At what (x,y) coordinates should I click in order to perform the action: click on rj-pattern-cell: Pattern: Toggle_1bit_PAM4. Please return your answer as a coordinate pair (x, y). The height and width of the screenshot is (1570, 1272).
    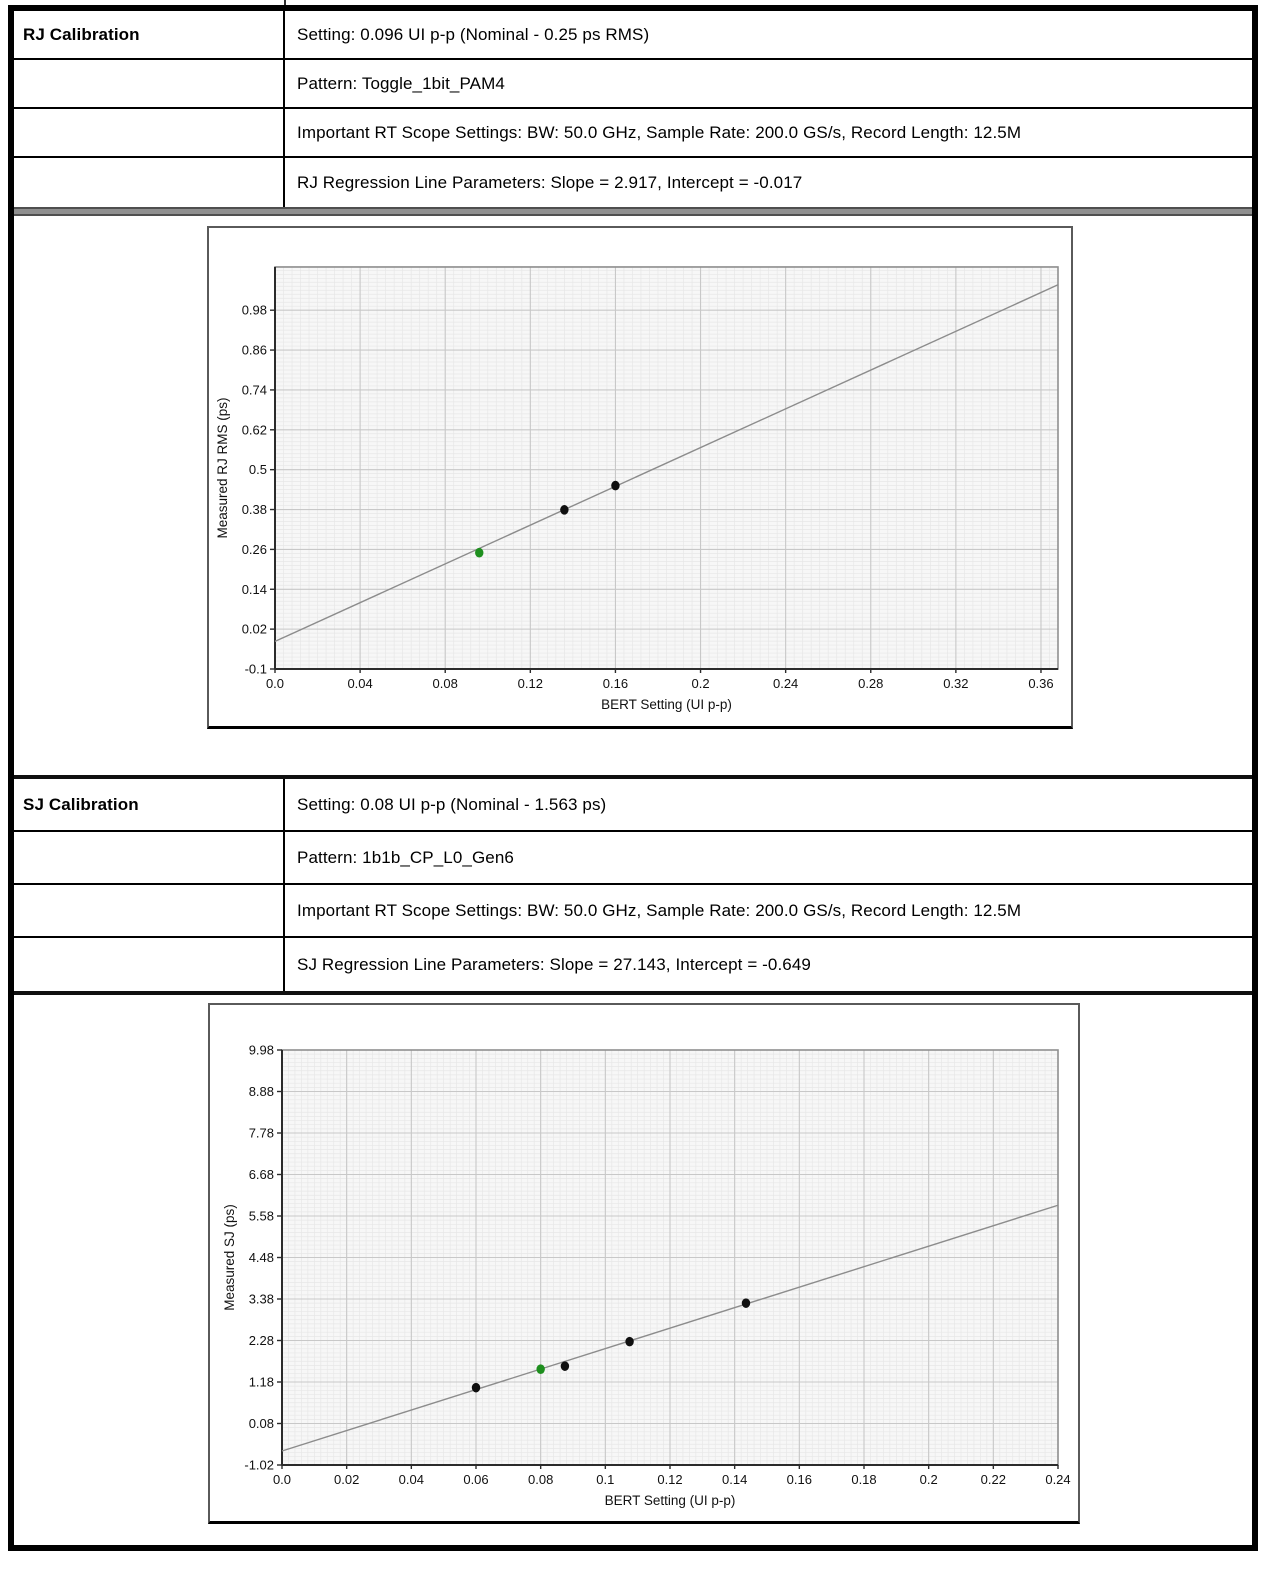
    Looking at the image, I should click on (401, 83).